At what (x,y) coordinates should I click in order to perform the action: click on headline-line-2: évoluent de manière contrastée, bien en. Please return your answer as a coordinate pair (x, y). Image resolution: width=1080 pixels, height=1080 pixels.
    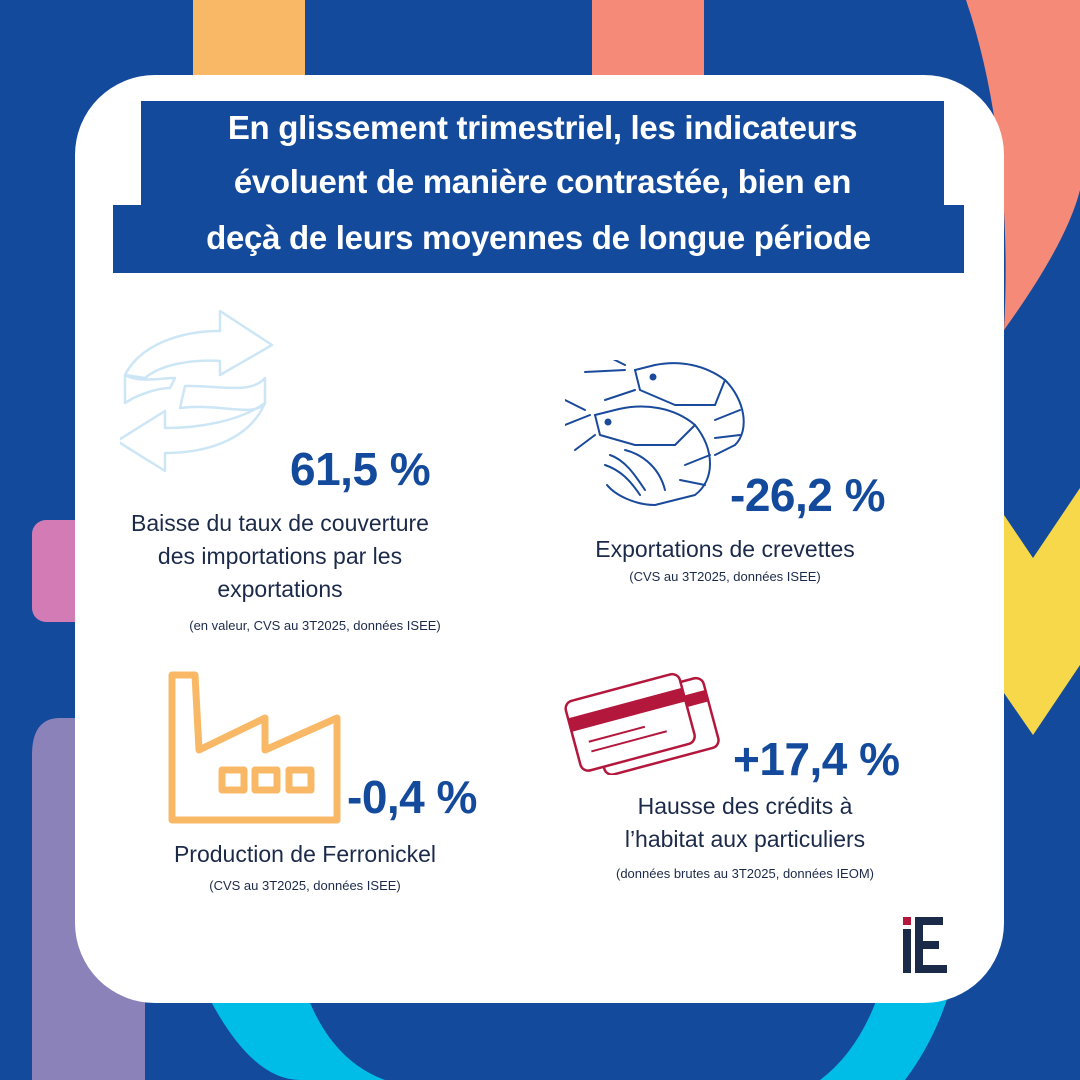
    Looking at the image, I should click on (542, 181).